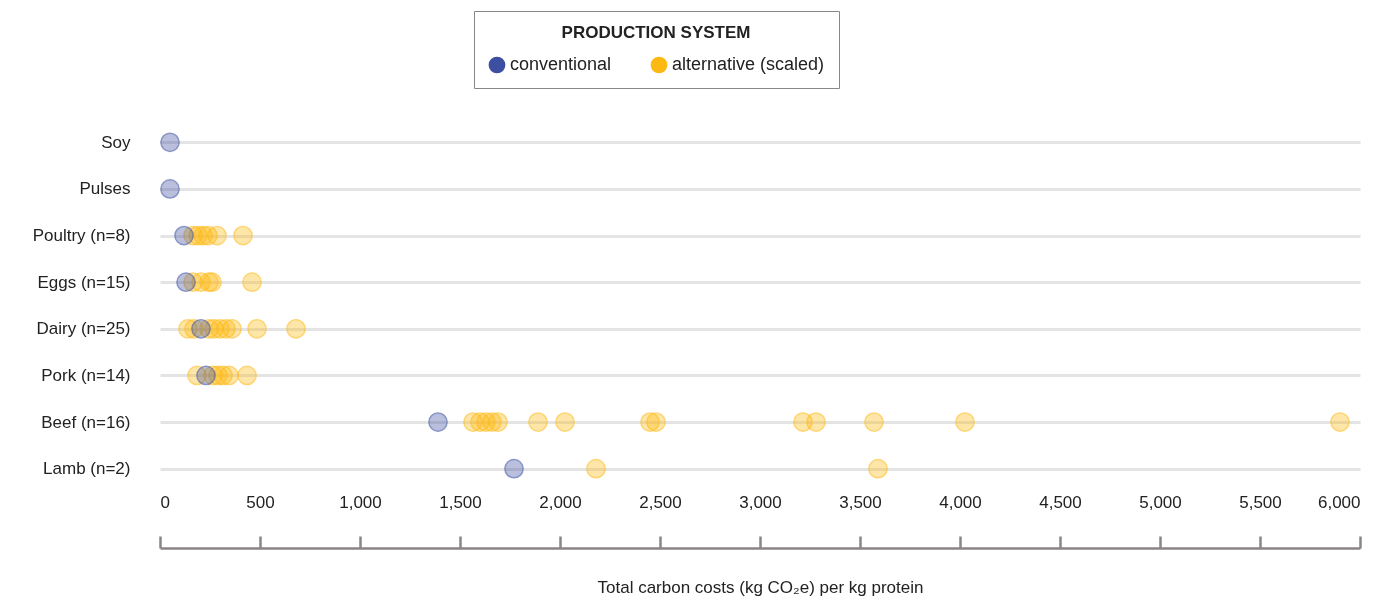 The height and width of the screenshot is (610, 1385). I want to click on x-tick-label: 1,000, so click(360, 502).